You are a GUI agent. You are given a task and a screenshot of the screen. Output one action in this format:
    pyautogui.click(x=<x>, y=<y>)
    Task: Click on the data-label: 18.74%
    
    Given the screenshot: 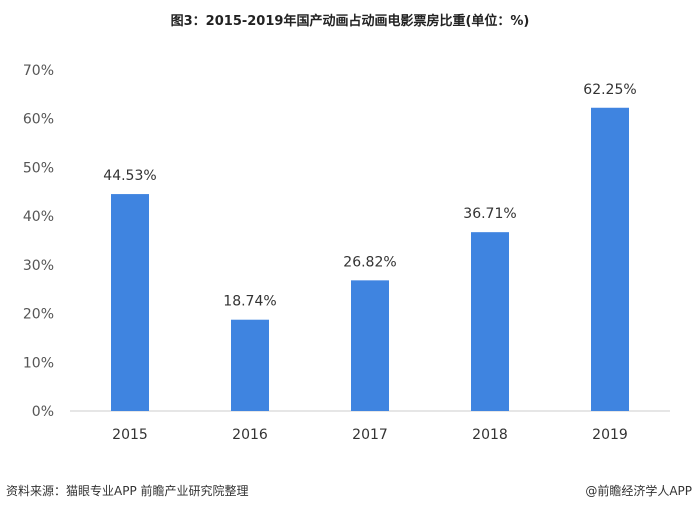 What is the action you would take?
    pyautogui.click(x=249, y=302)
    